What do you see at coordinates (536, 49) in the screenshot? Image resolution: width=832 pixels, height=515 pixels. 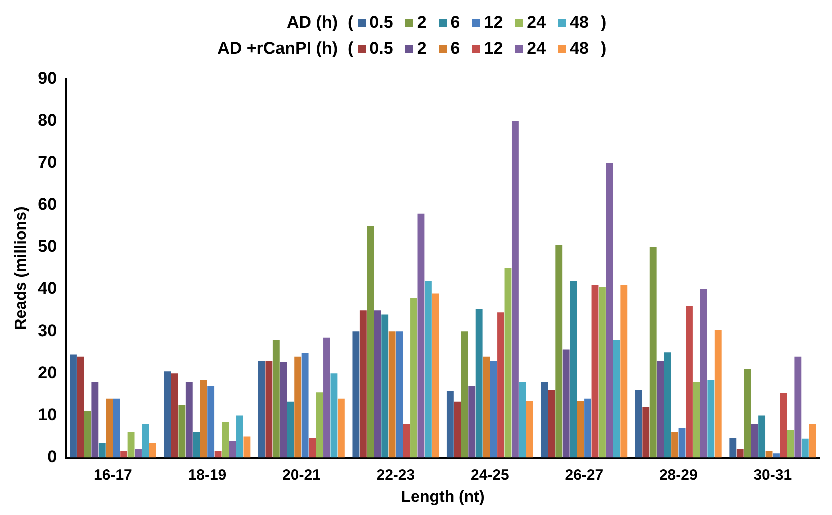 I see `legend-label: 24` at bounding box center [536, 49].